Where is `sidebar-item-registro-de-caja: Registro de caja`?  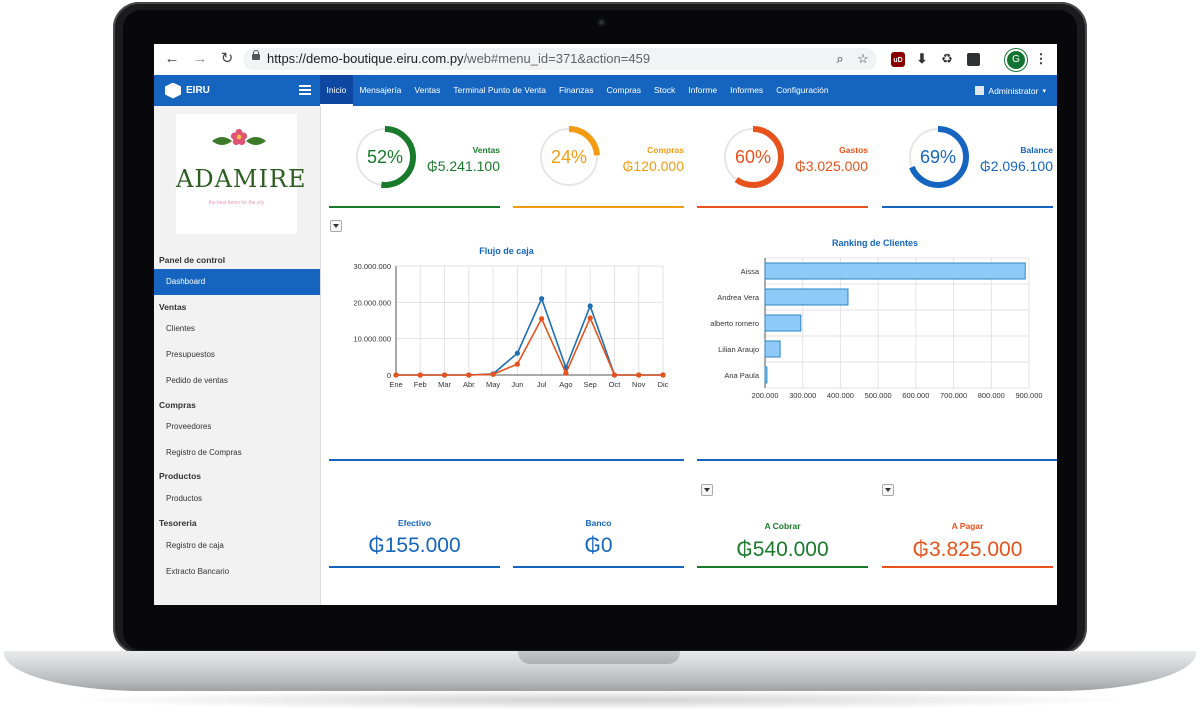
sidebar-item-registro-de-caja: Registro de caja is located at coordinates (195, 545).